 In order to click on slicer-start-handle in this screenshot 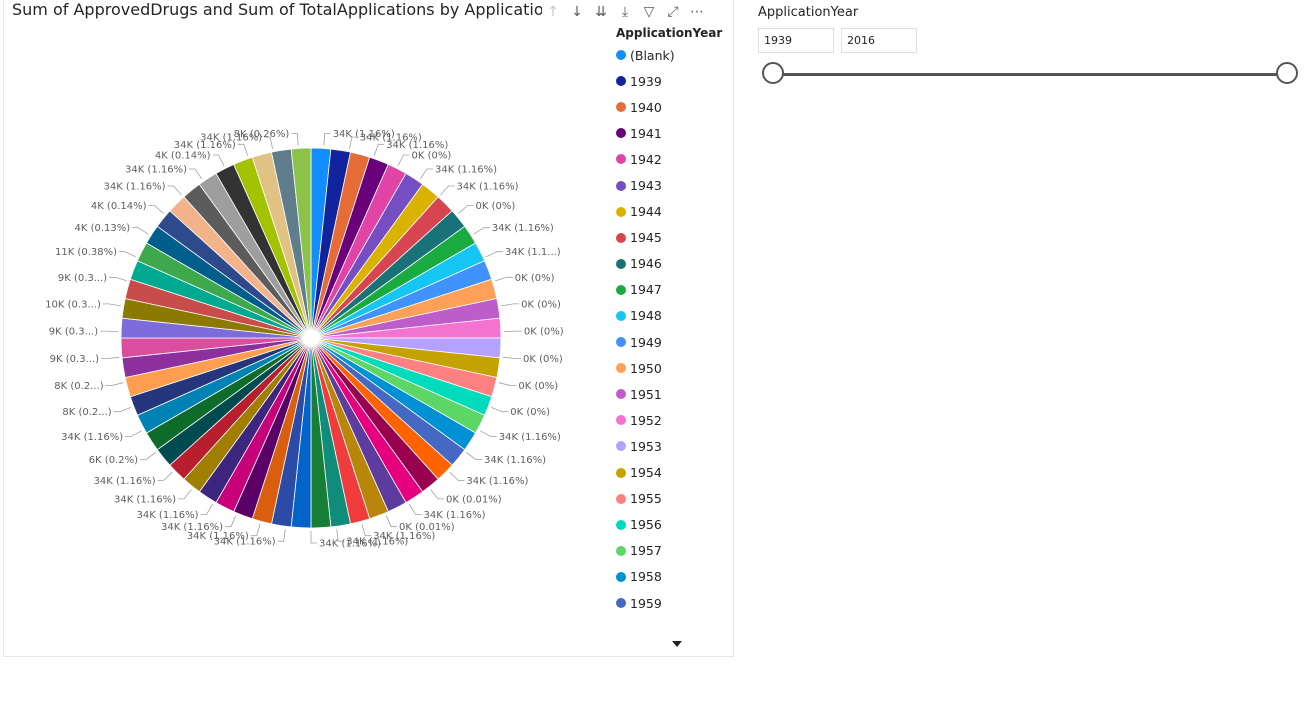, I will do `click(773, 73)`.